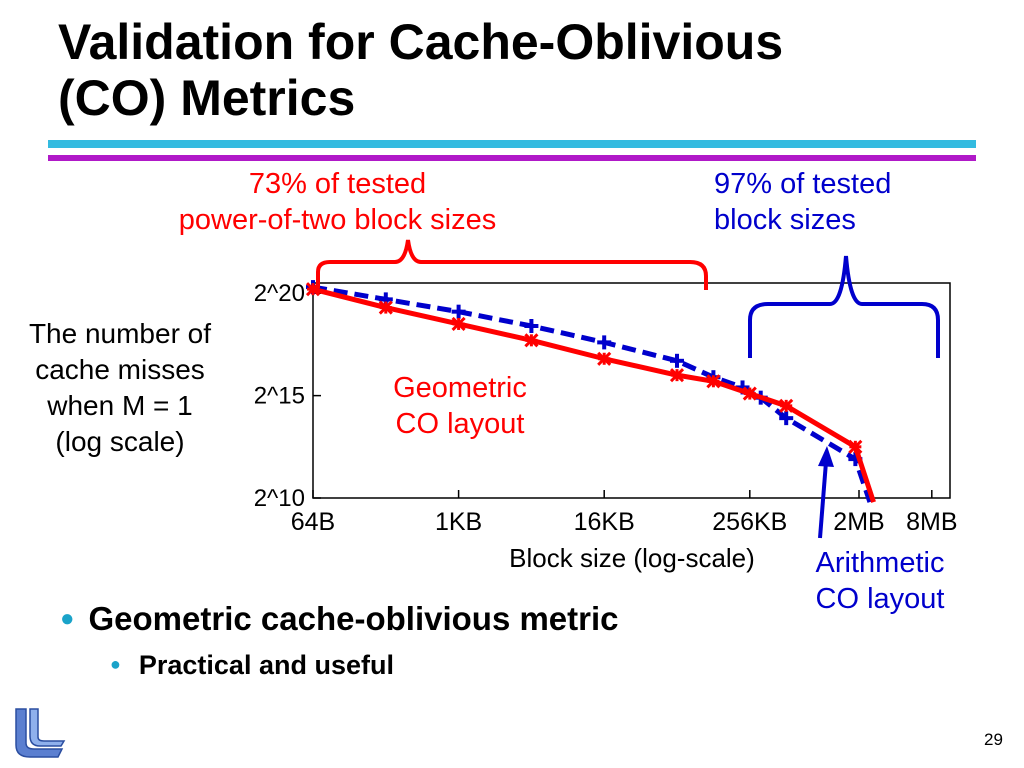 The height and width of the screenshot is (768, 1024). What do you see at coordinates (337, 202) in the screenshot?
I see `annotation-geometric-coverage: 73% of tested power-of-two block sizes` at bounding box center [337, 202].